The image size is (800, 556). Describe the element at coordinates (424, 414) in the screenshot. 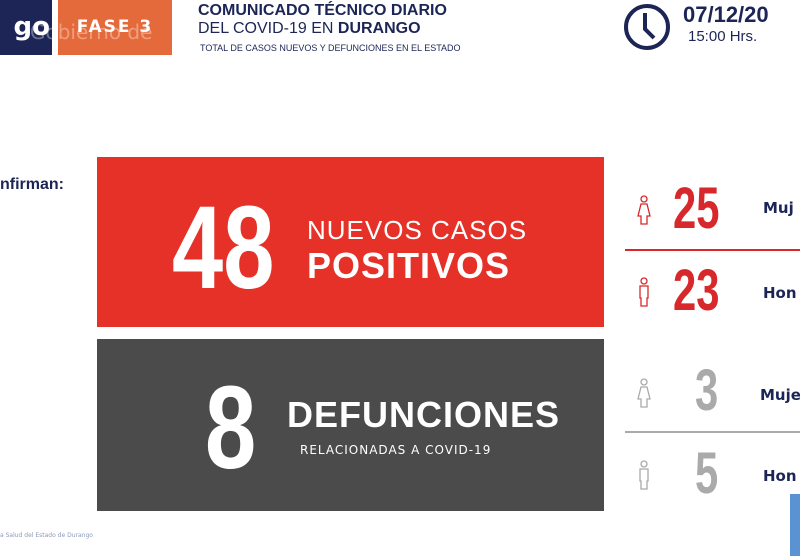

I see `deaths-line1: DEFUNCIONES` at that location.